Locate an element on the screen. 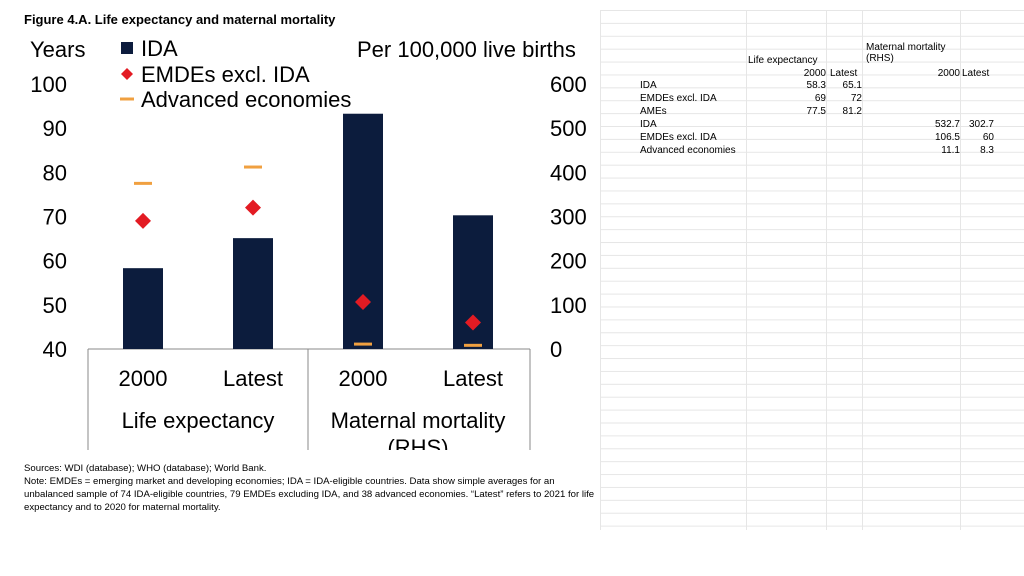 The height and width of the screenshot is (576, 1024). y-axis-label-right: Per 100,000 live births is located at coordinates (466, 49).